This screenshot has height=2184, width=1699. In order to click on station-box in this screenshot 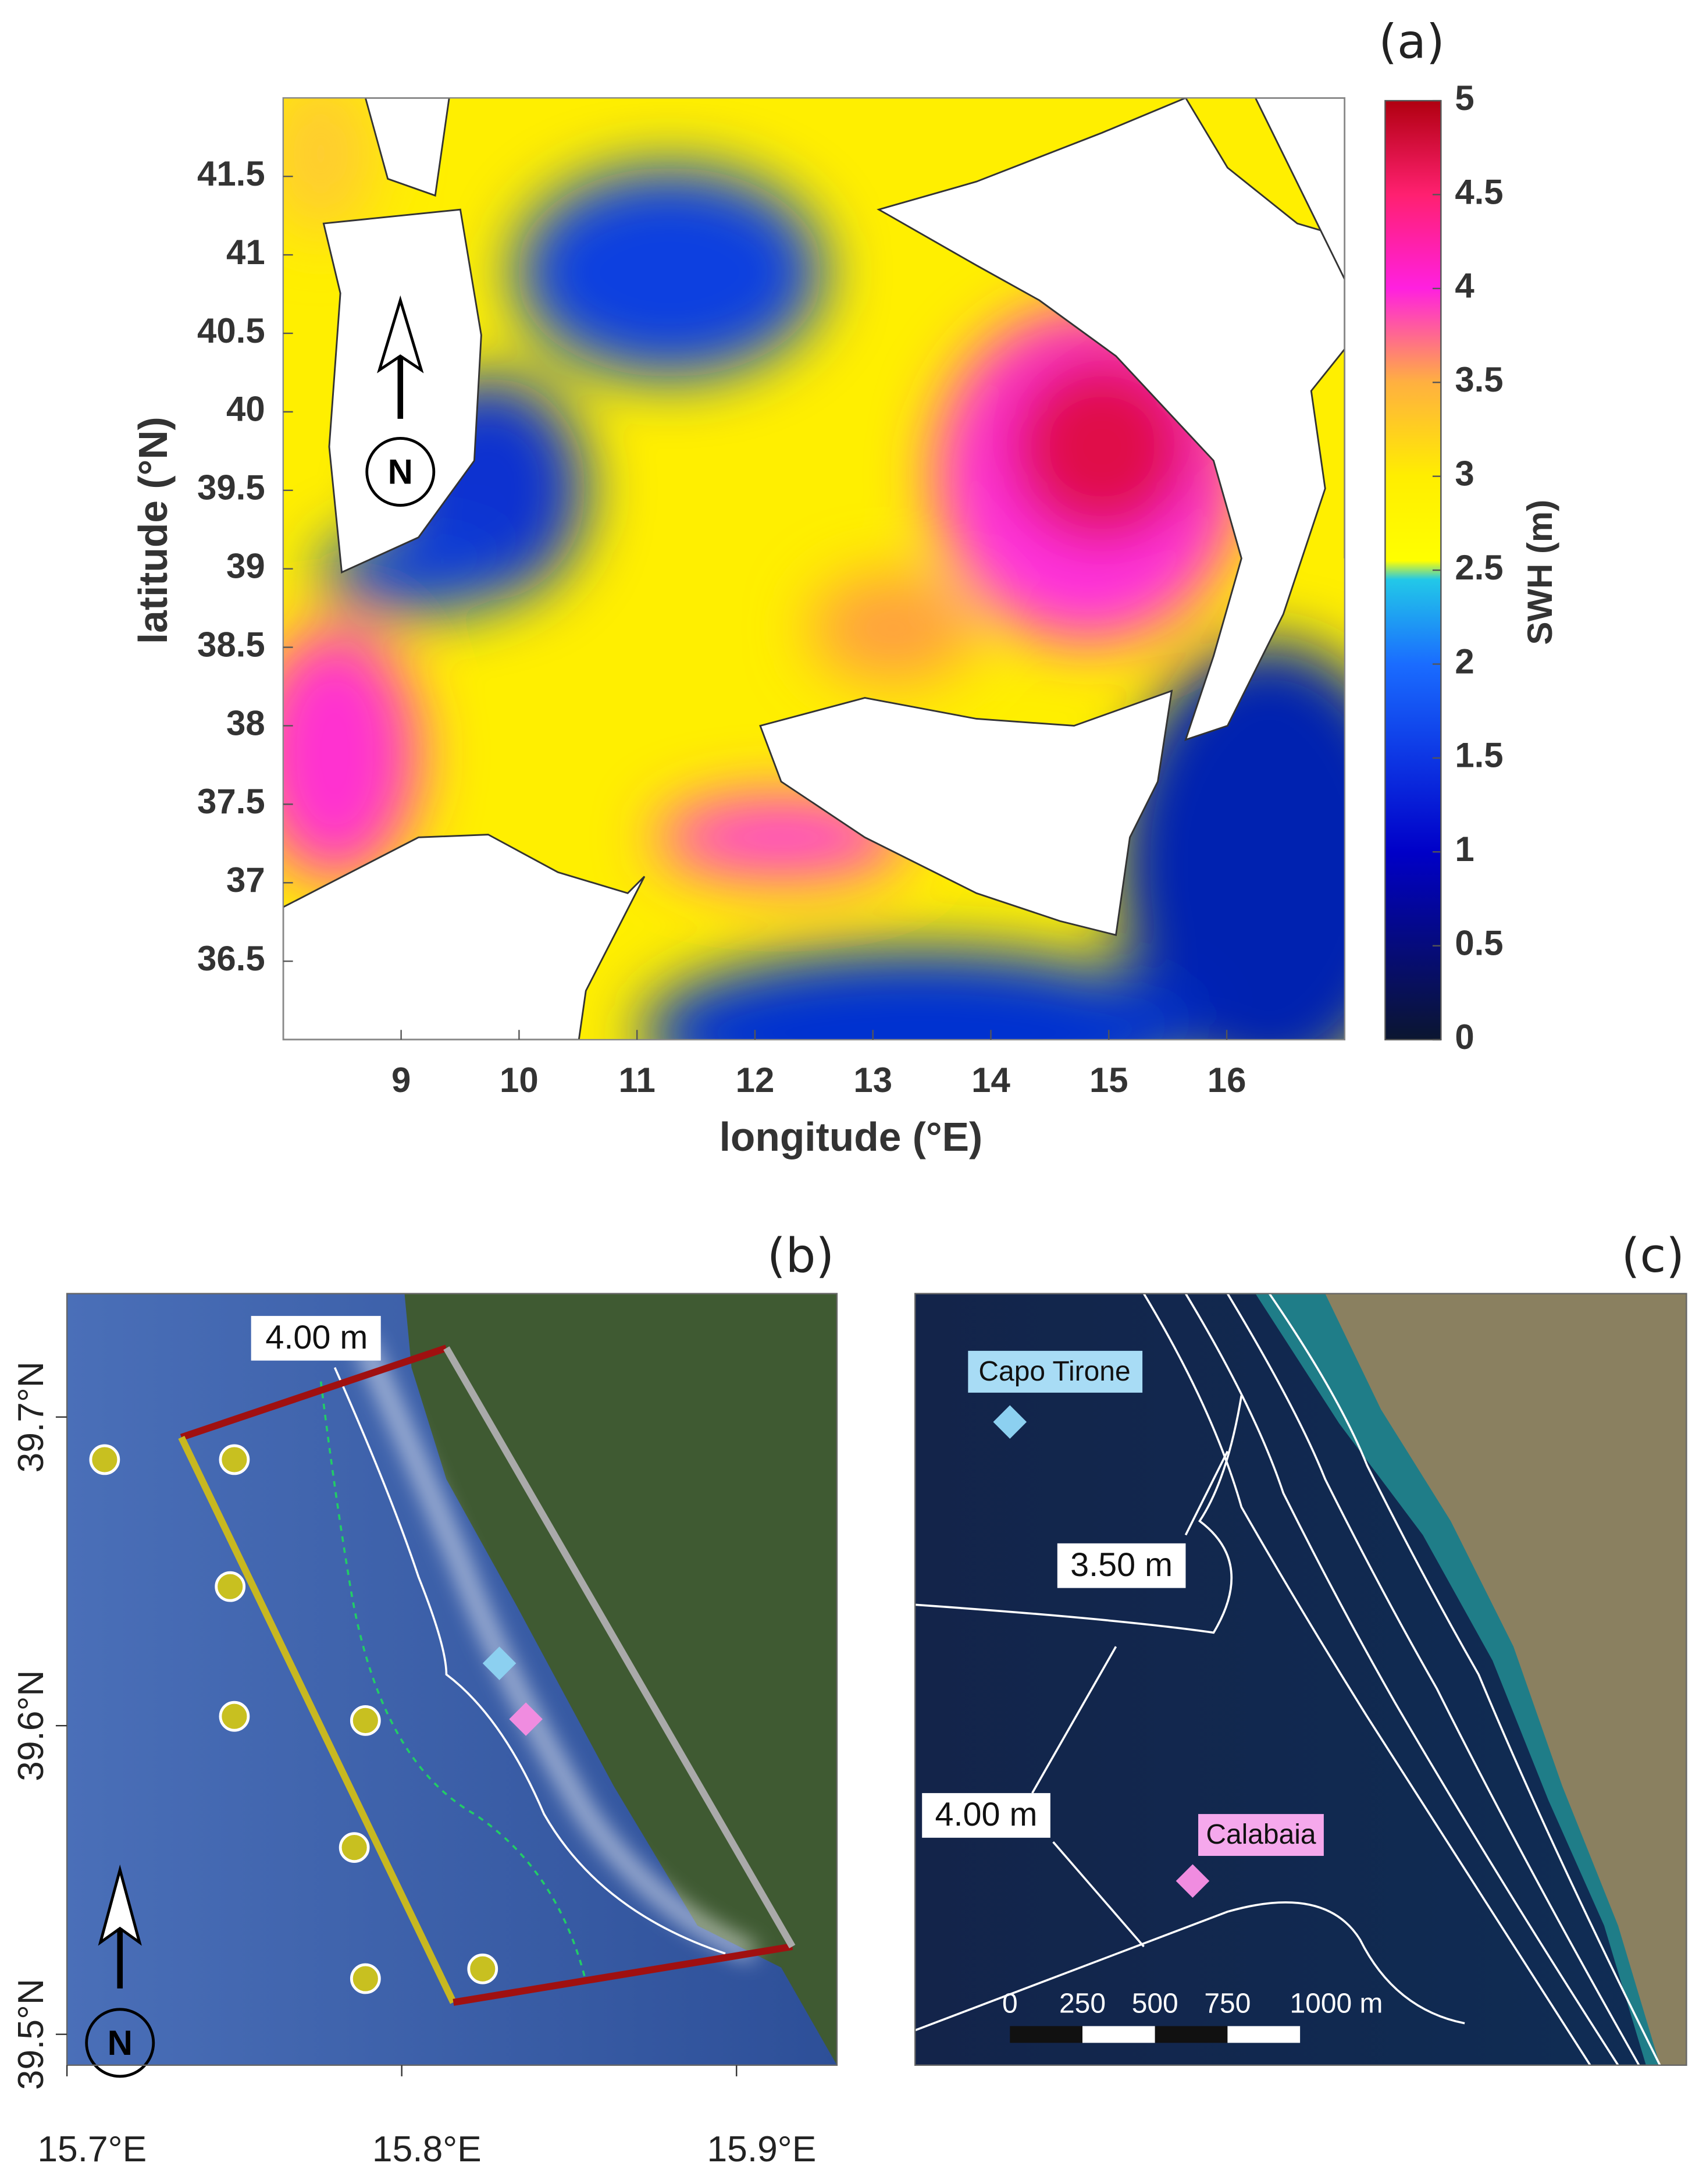, I will do `click(1055, 1371)`.